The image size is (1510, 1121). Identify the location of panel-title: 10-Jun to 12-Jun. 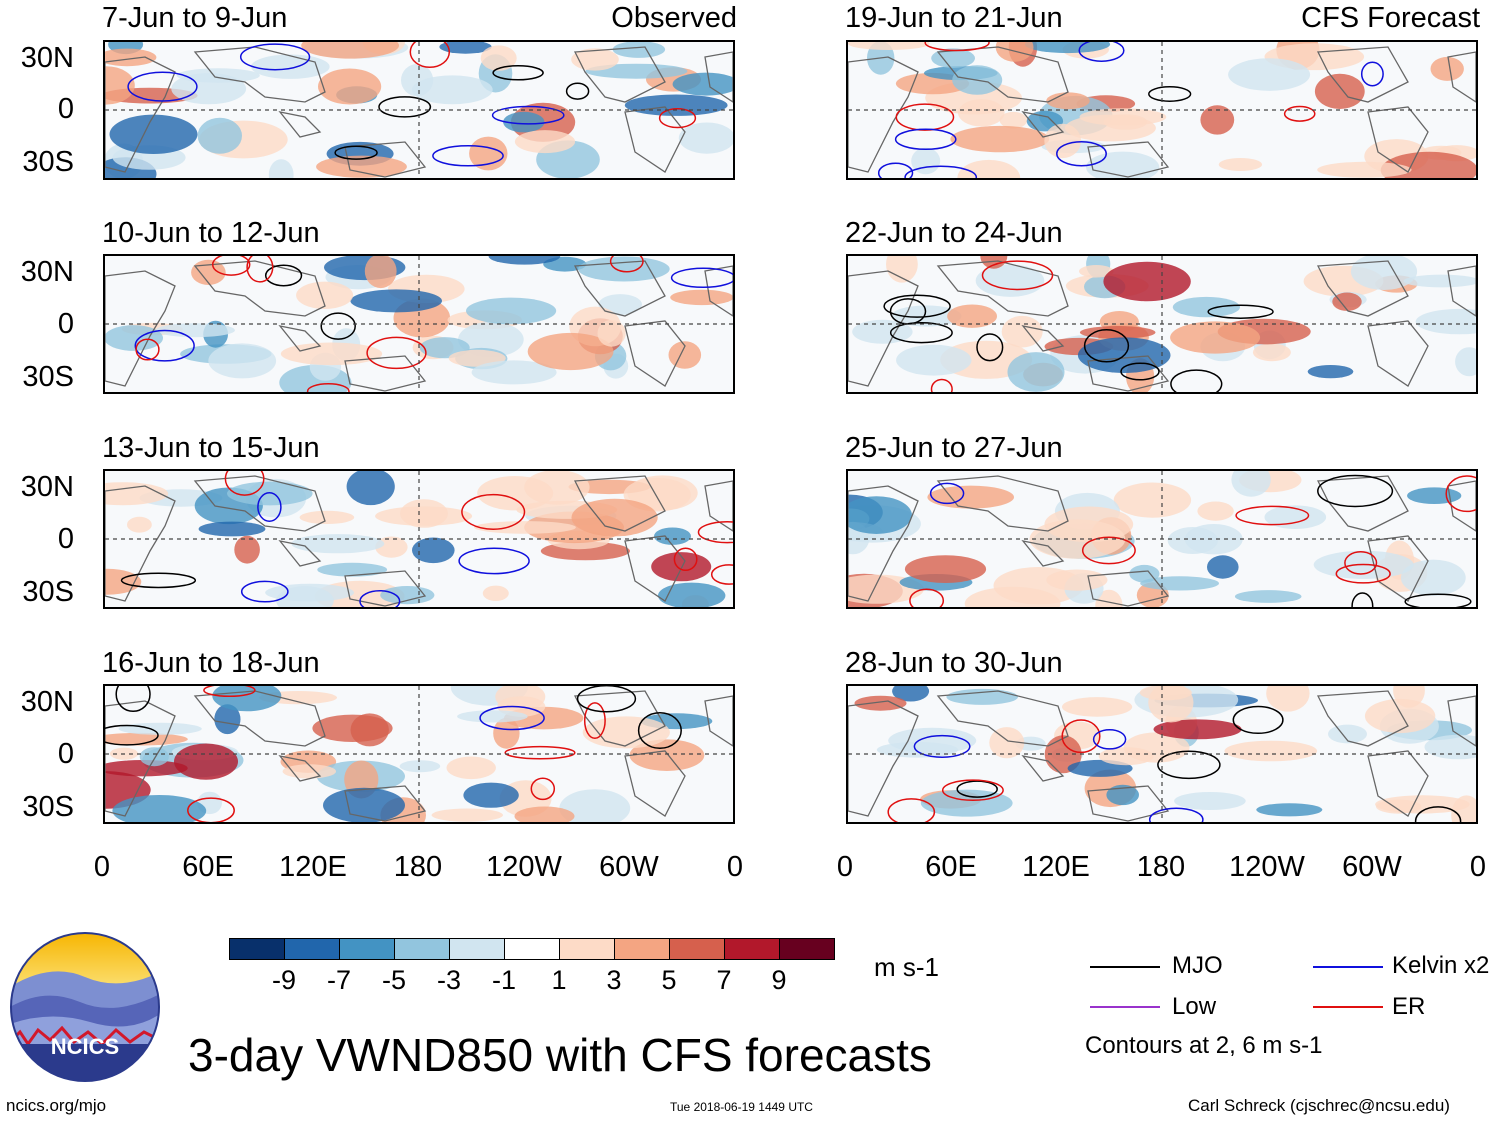
(211, 233).